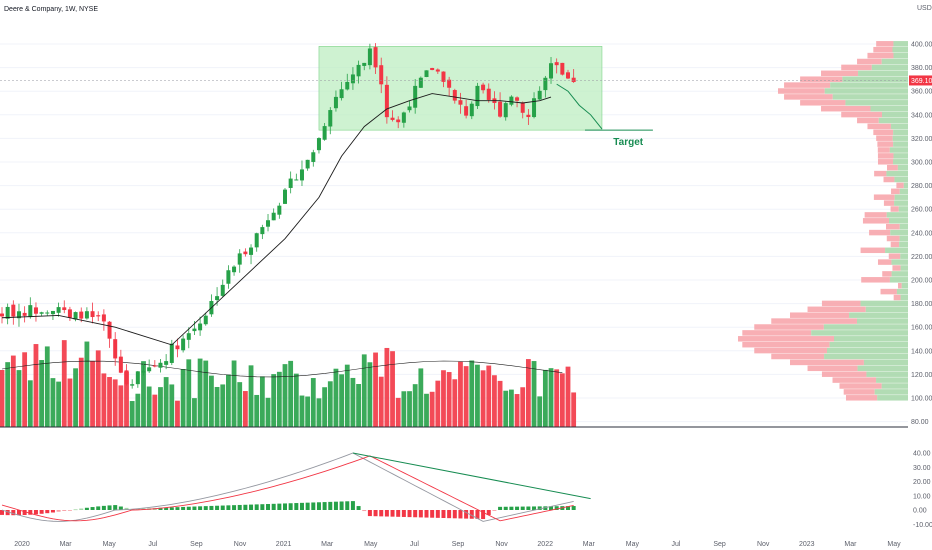  I want to click on time-tick-label: May, so click(371, 544).